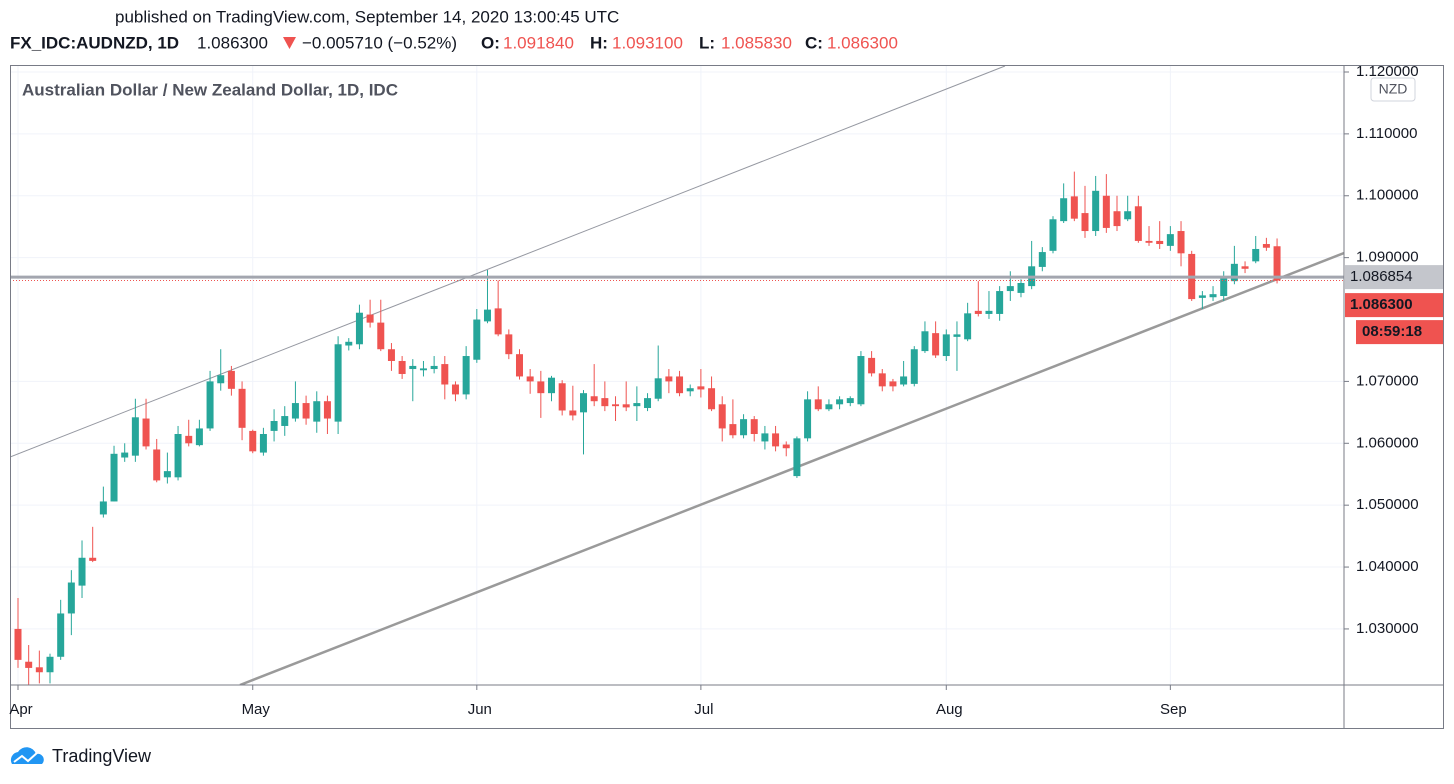 The width and height of the screenshot is (1454, 784). I want to click on y-tick-label: 1.100000, so click(1387, 195).